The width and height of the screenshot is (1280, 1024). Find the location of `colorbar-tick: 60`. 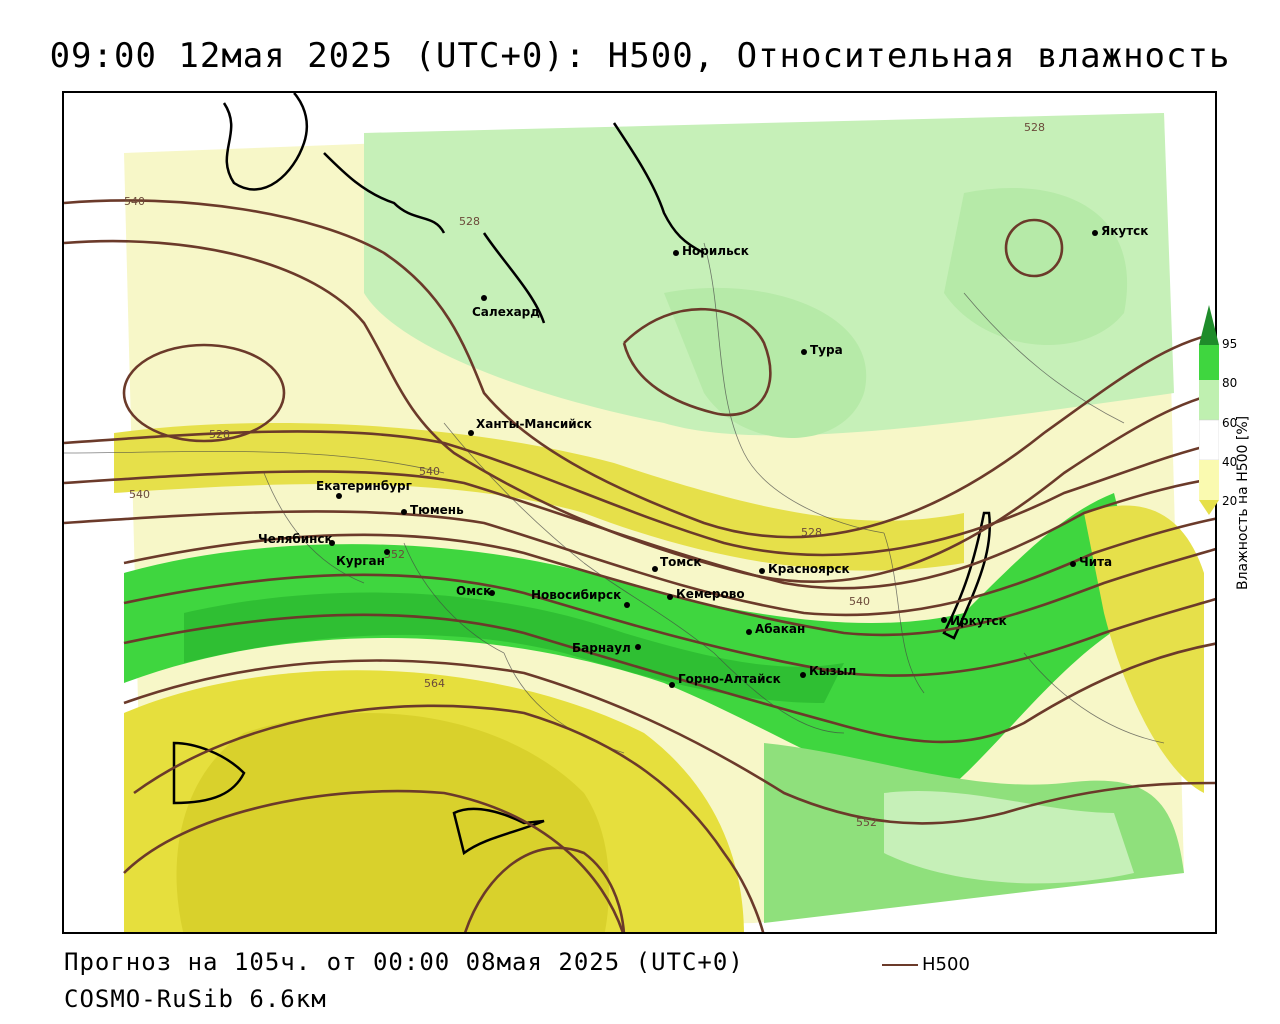

colorbar-tick: 60 is located at coordinates (1230, 423).